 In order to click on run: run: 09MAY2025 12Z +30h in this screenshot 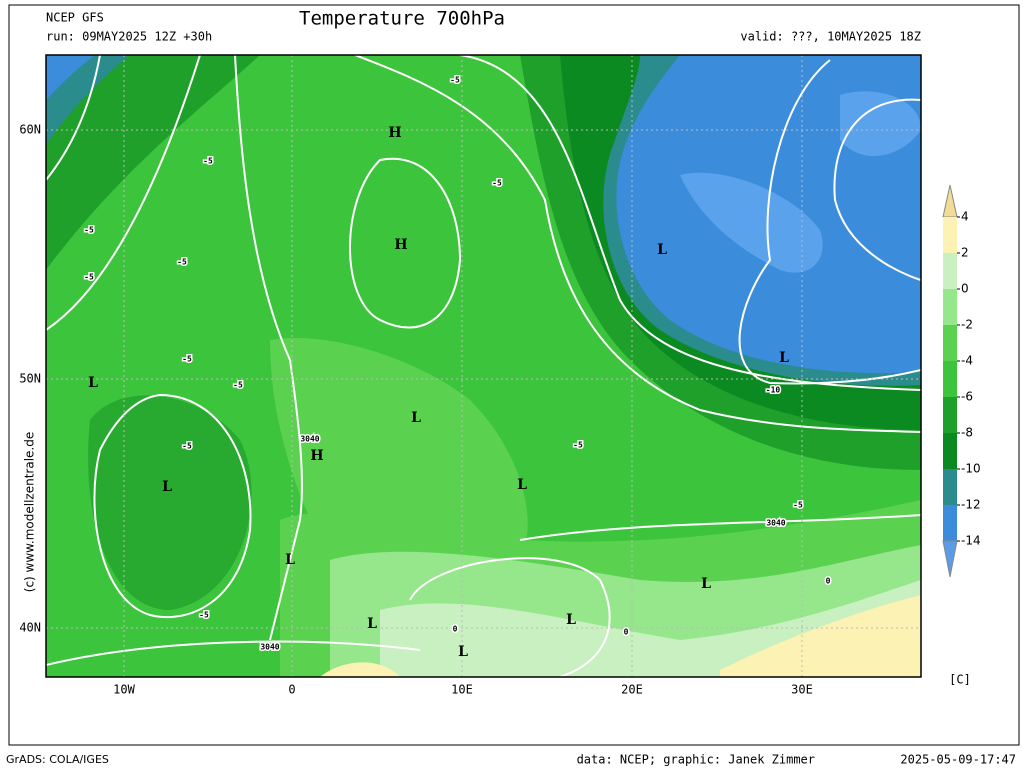, I will do `click(129, 37)`.